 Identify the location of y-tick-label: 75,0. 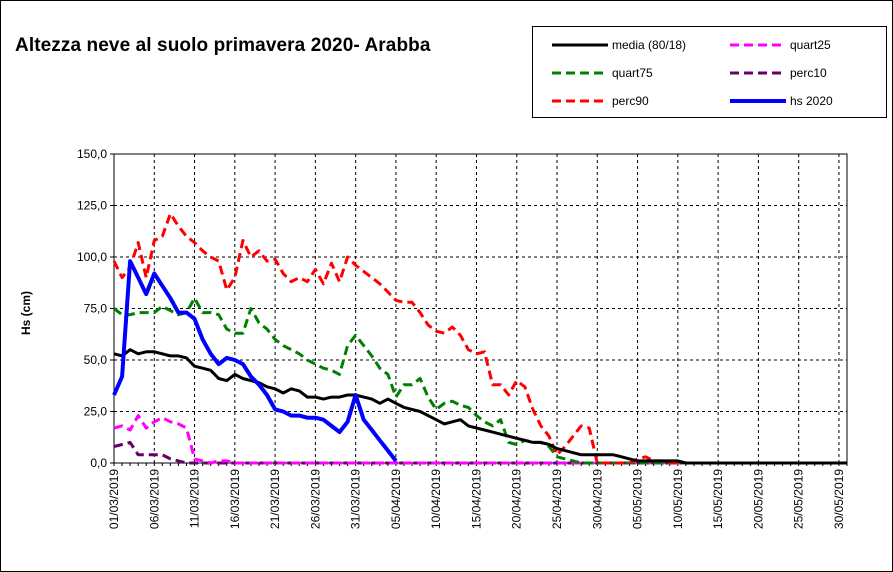
(96, 309).